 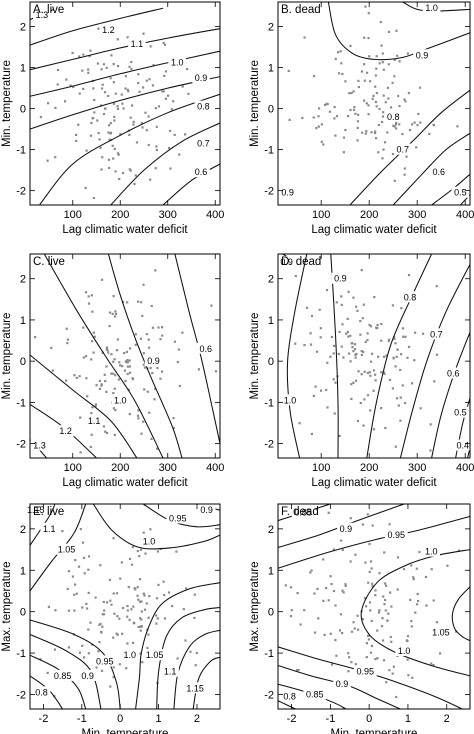 What do you see at coordinates (271, 321) in the screenshot?
I see `y-tick-label: 1` at bounding box center [271, 321].